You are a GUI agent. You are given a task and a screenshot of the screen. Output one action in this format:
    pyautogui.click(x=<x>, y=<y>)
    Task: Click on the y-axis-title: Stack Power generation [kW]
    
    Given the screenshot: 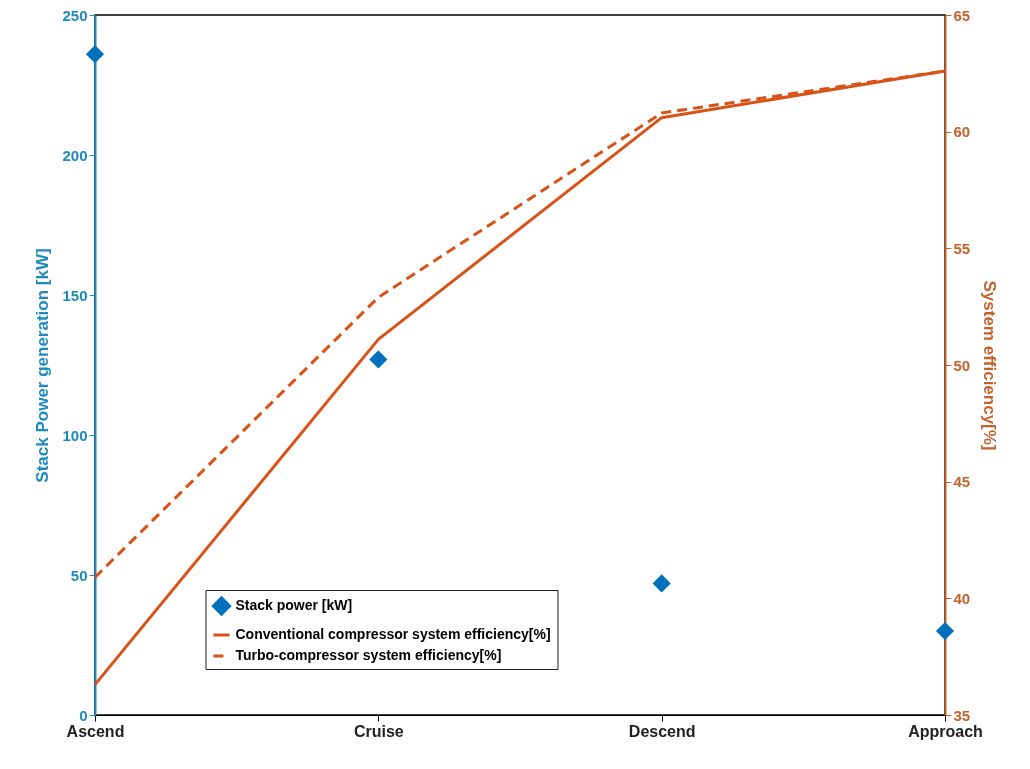 What is the action you would take?
    pyautogui.click(x=43, y=365)
    